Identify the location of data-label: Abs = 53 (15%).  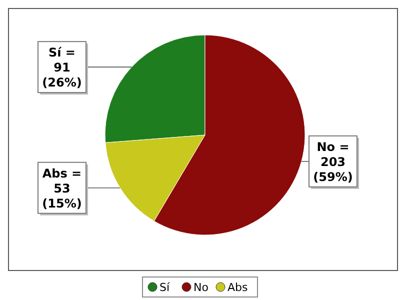
(62, 188).